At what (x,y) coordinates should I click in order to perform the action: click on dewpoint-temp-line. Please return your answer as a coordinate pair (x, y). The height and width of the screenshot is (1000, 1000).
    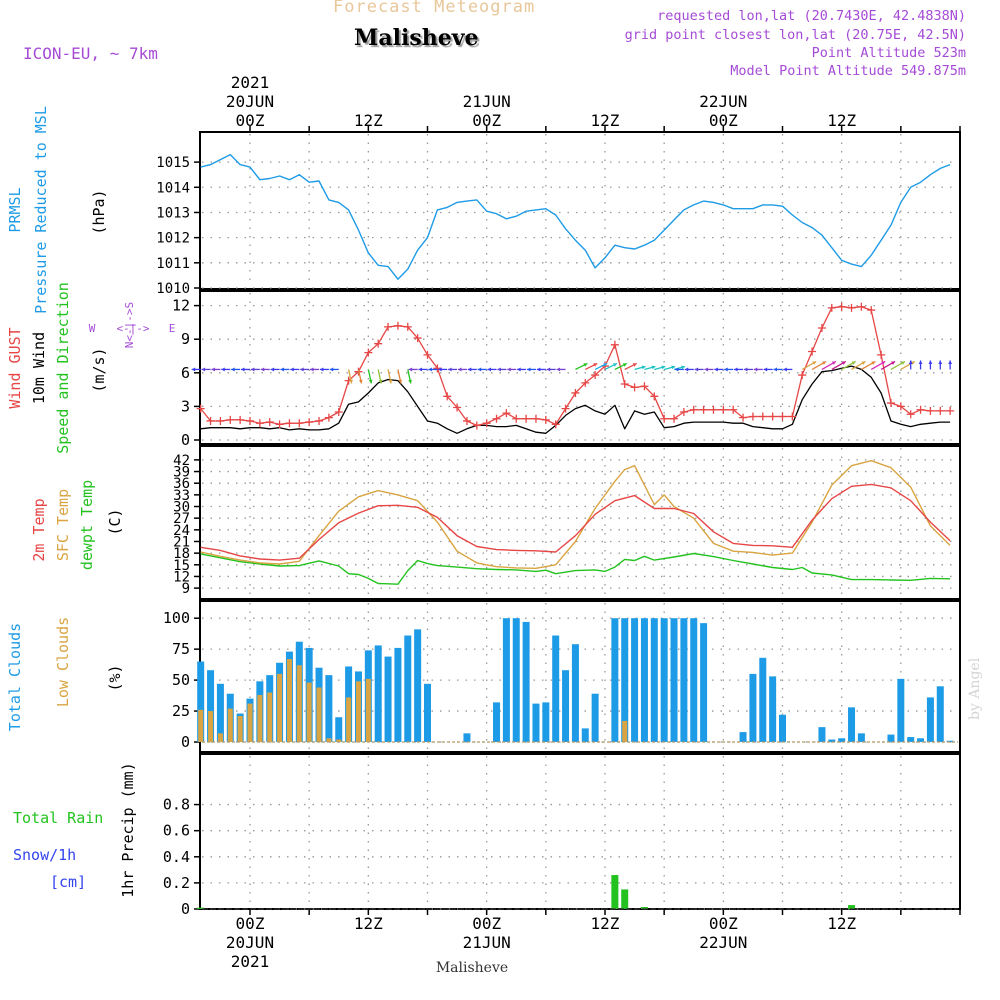
    Looking at the image, I should click on (575, 568).